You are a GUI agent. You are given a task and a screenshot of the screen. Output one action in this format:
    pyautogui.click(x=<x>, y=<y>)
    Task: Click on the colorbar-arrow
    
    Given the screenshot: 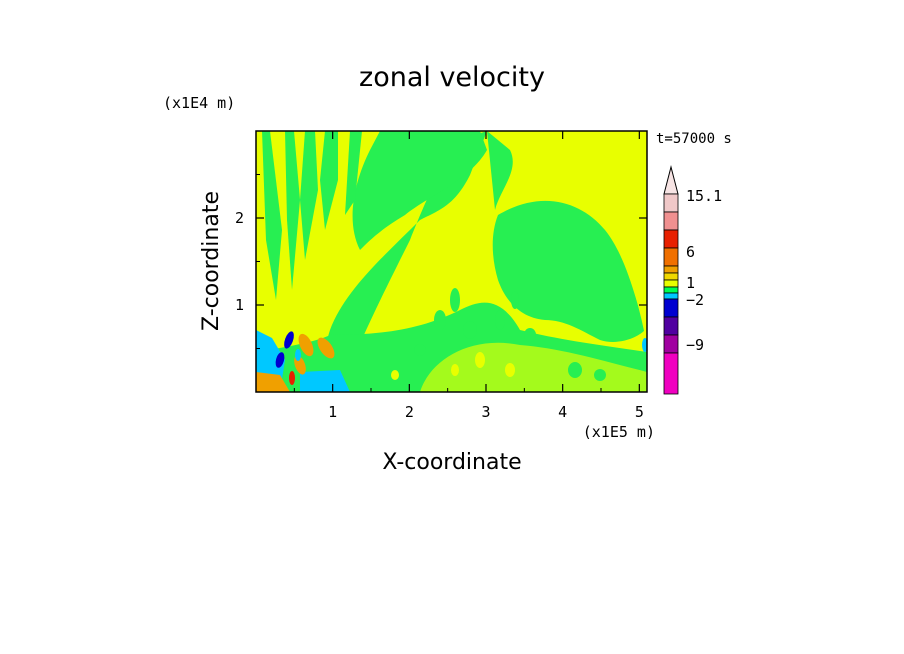 What is the action you would take?
    pyautogui.click(x=671, y=180)
    